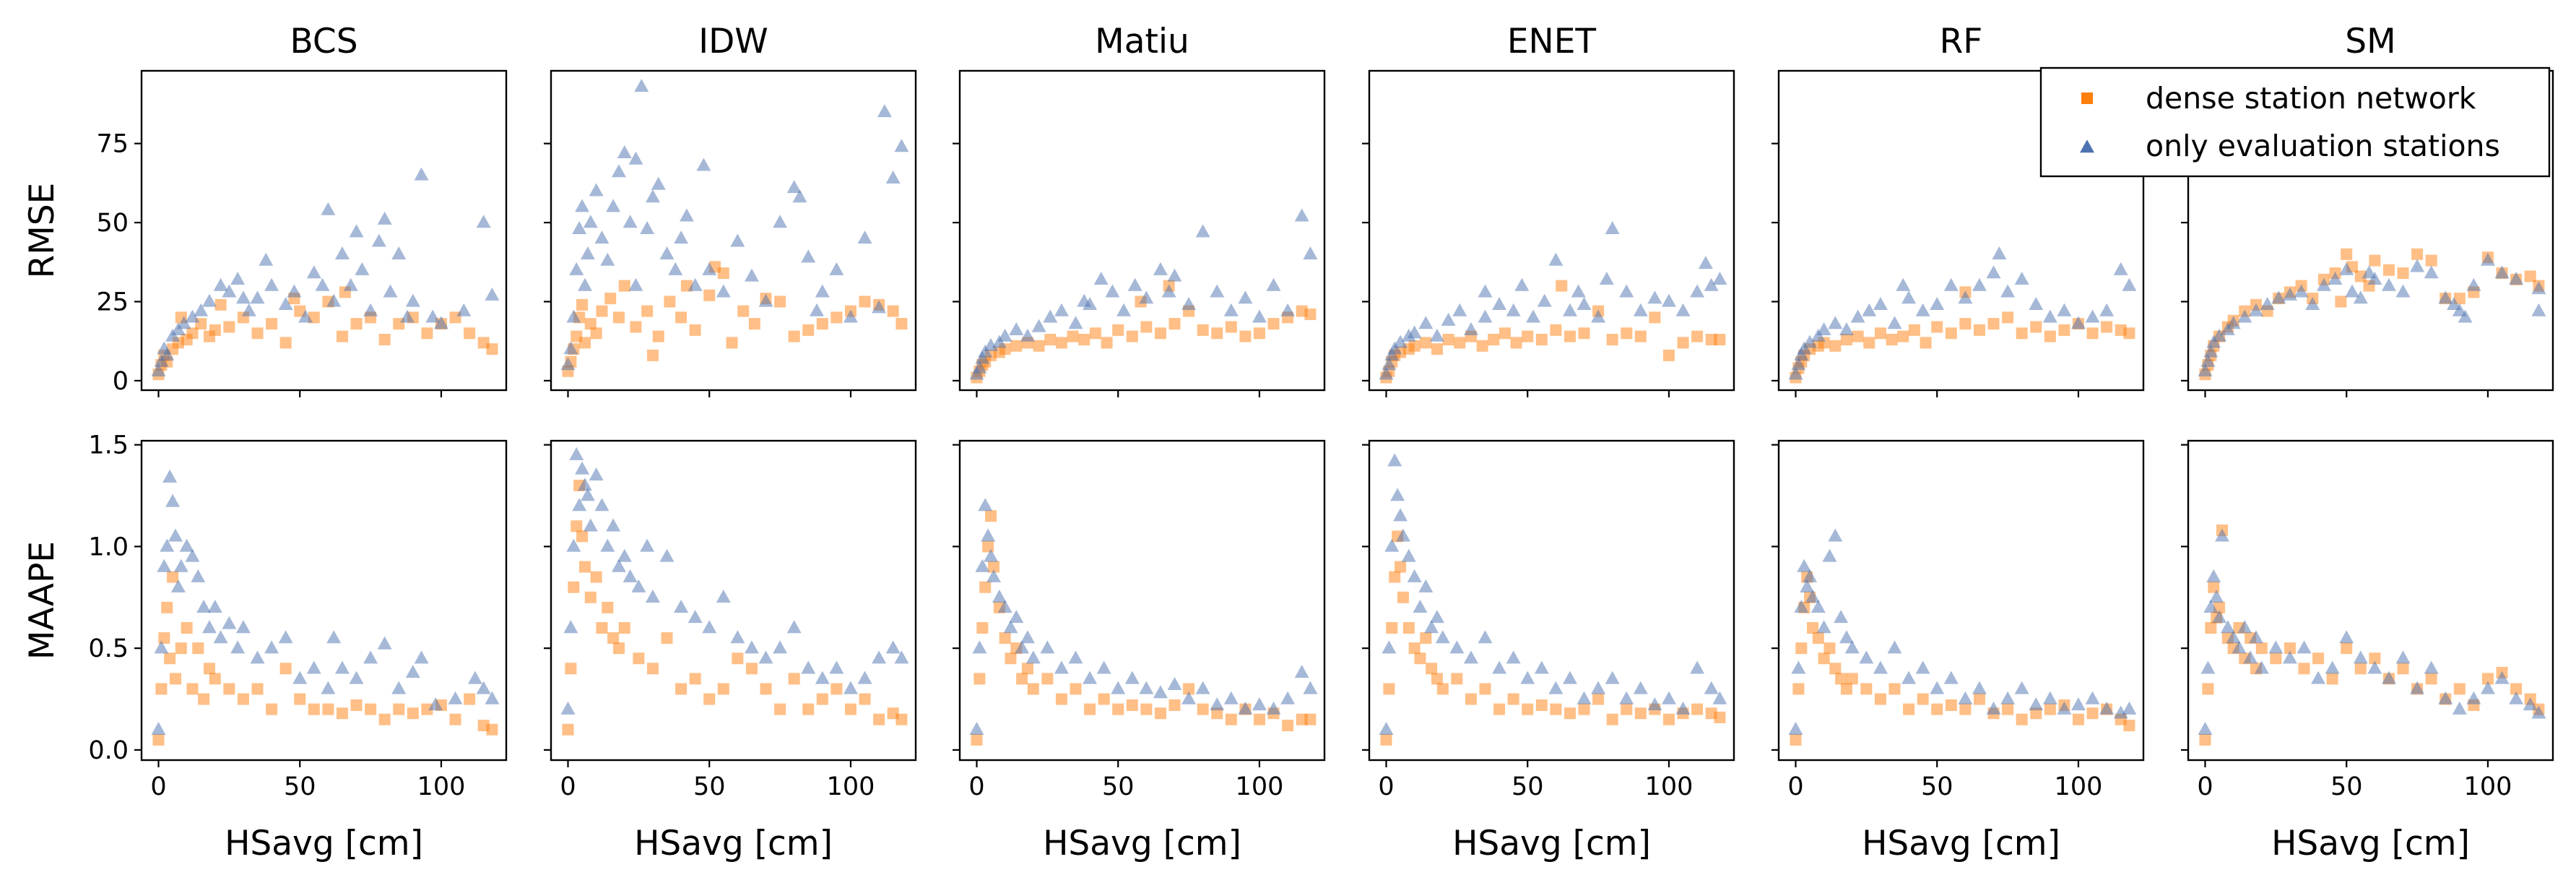 The image size is (2576, 888). What do you see at coordinates (2079, 786) in the screenshot?
I see `x-tick-label: 100` at bounding box center [2079, 786].